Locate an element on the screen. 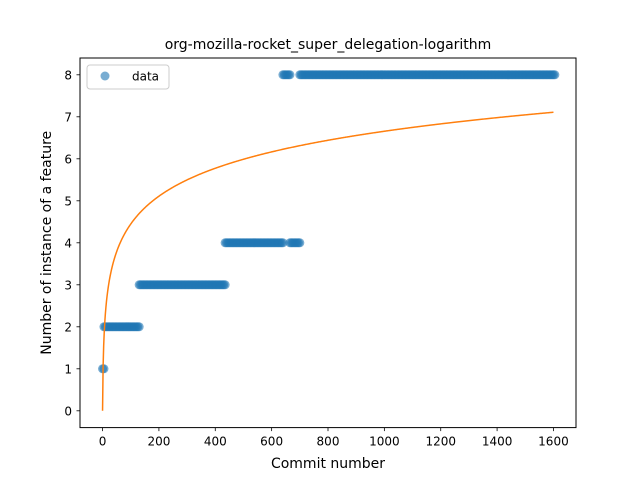 The height and width of the screenshot is (480, 640). x-tick-label: 400 is located at coordinates (215, 442).